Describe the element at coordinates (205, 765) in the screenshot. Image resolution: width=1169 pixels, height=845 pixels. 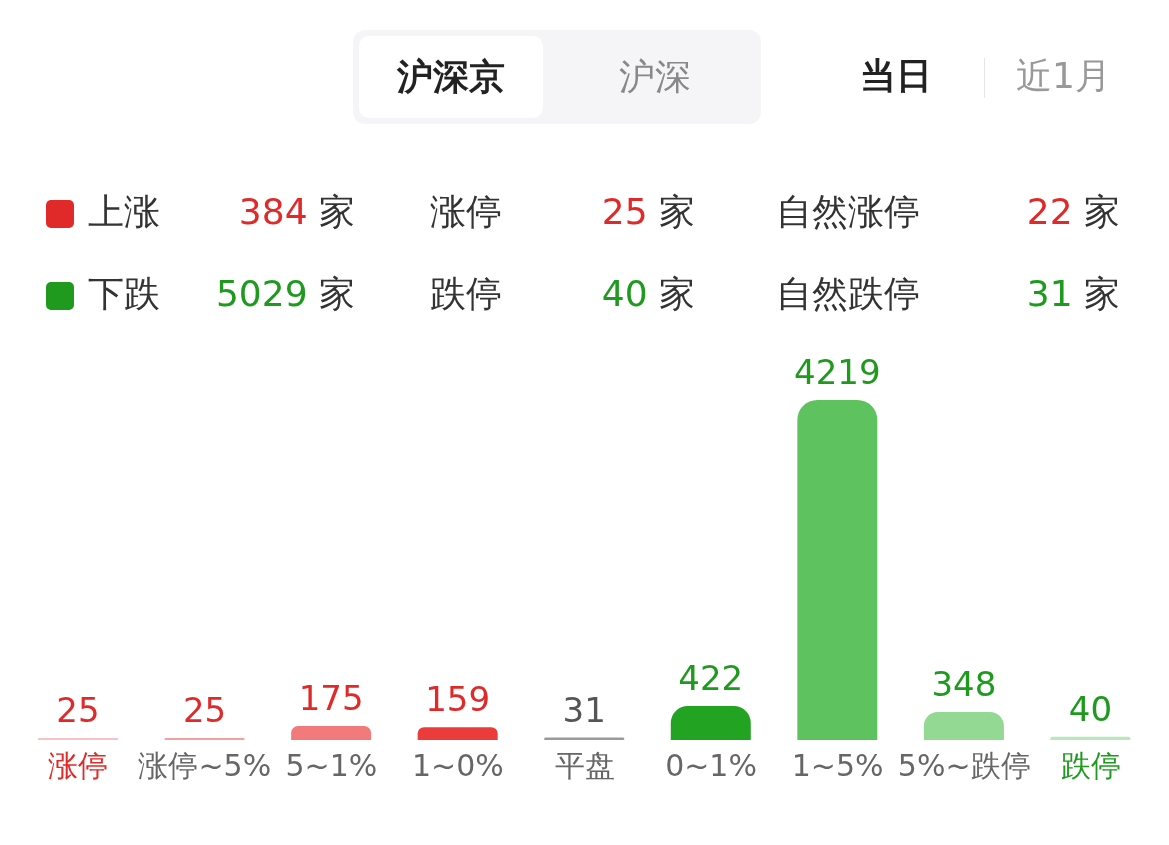
I see `x-tick-label: 涨停~5%` at that location.